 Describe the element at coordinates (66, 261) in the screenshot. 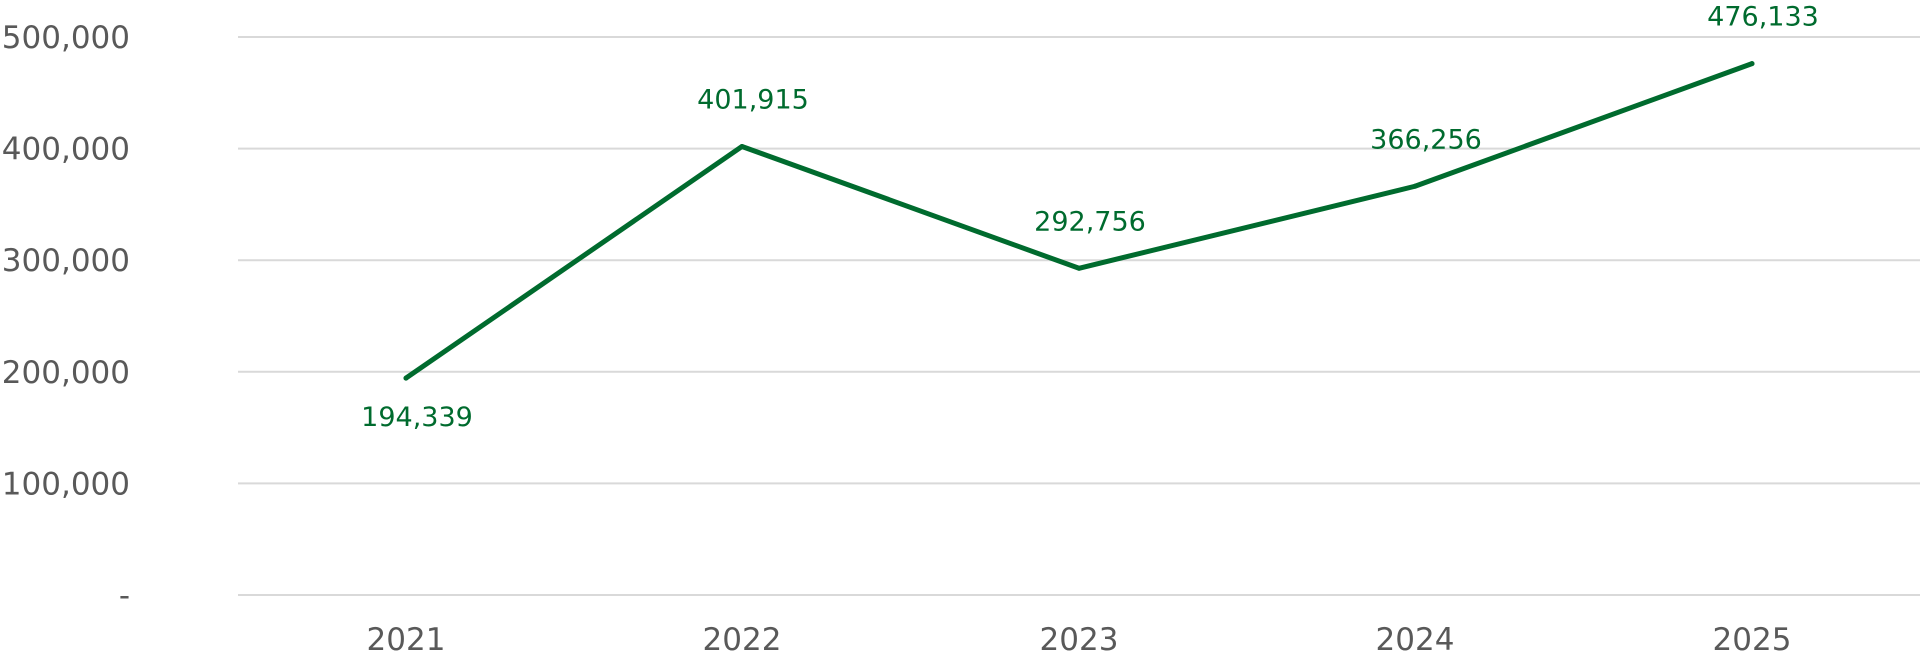

I see `y-tick-label: 300,000` at that location.